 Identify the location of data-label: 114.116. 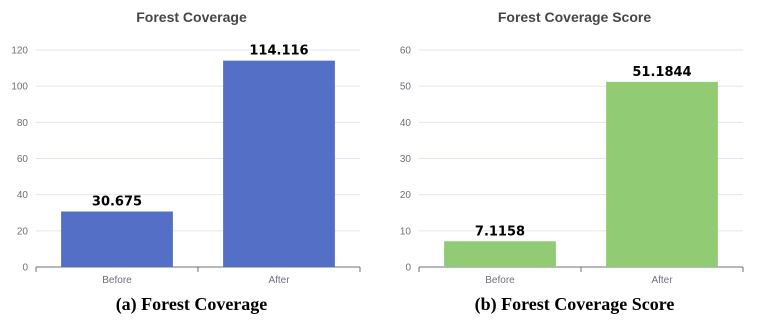
(278, 51).